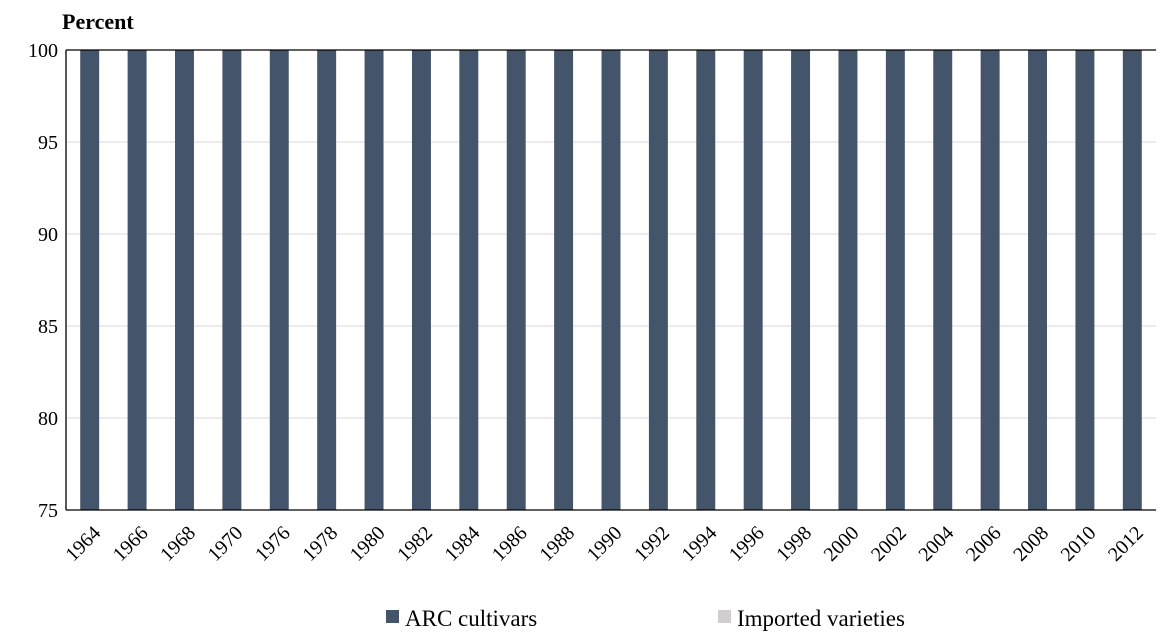 This screenshot has height=632, width=1166. Describe the element at coordinates (753, 280) in the screenshot. I see `bar-arc-1996` at that location.